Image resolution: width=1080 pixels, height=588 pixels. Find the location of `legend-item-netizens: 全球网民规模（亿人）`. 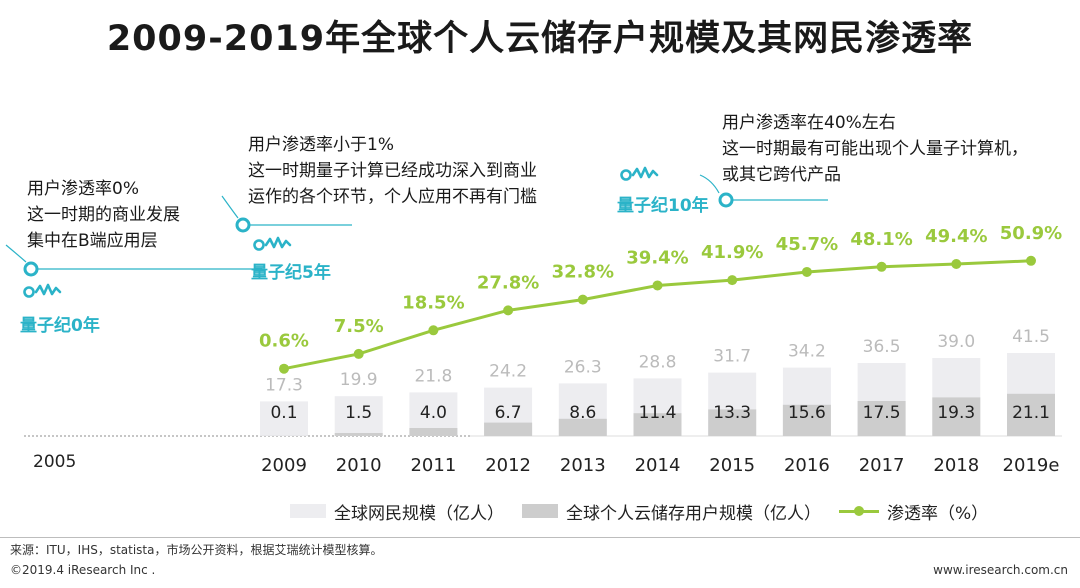

legend-item-netizens: 全球网民规模（亿人） is located at coordinates (397, 511).